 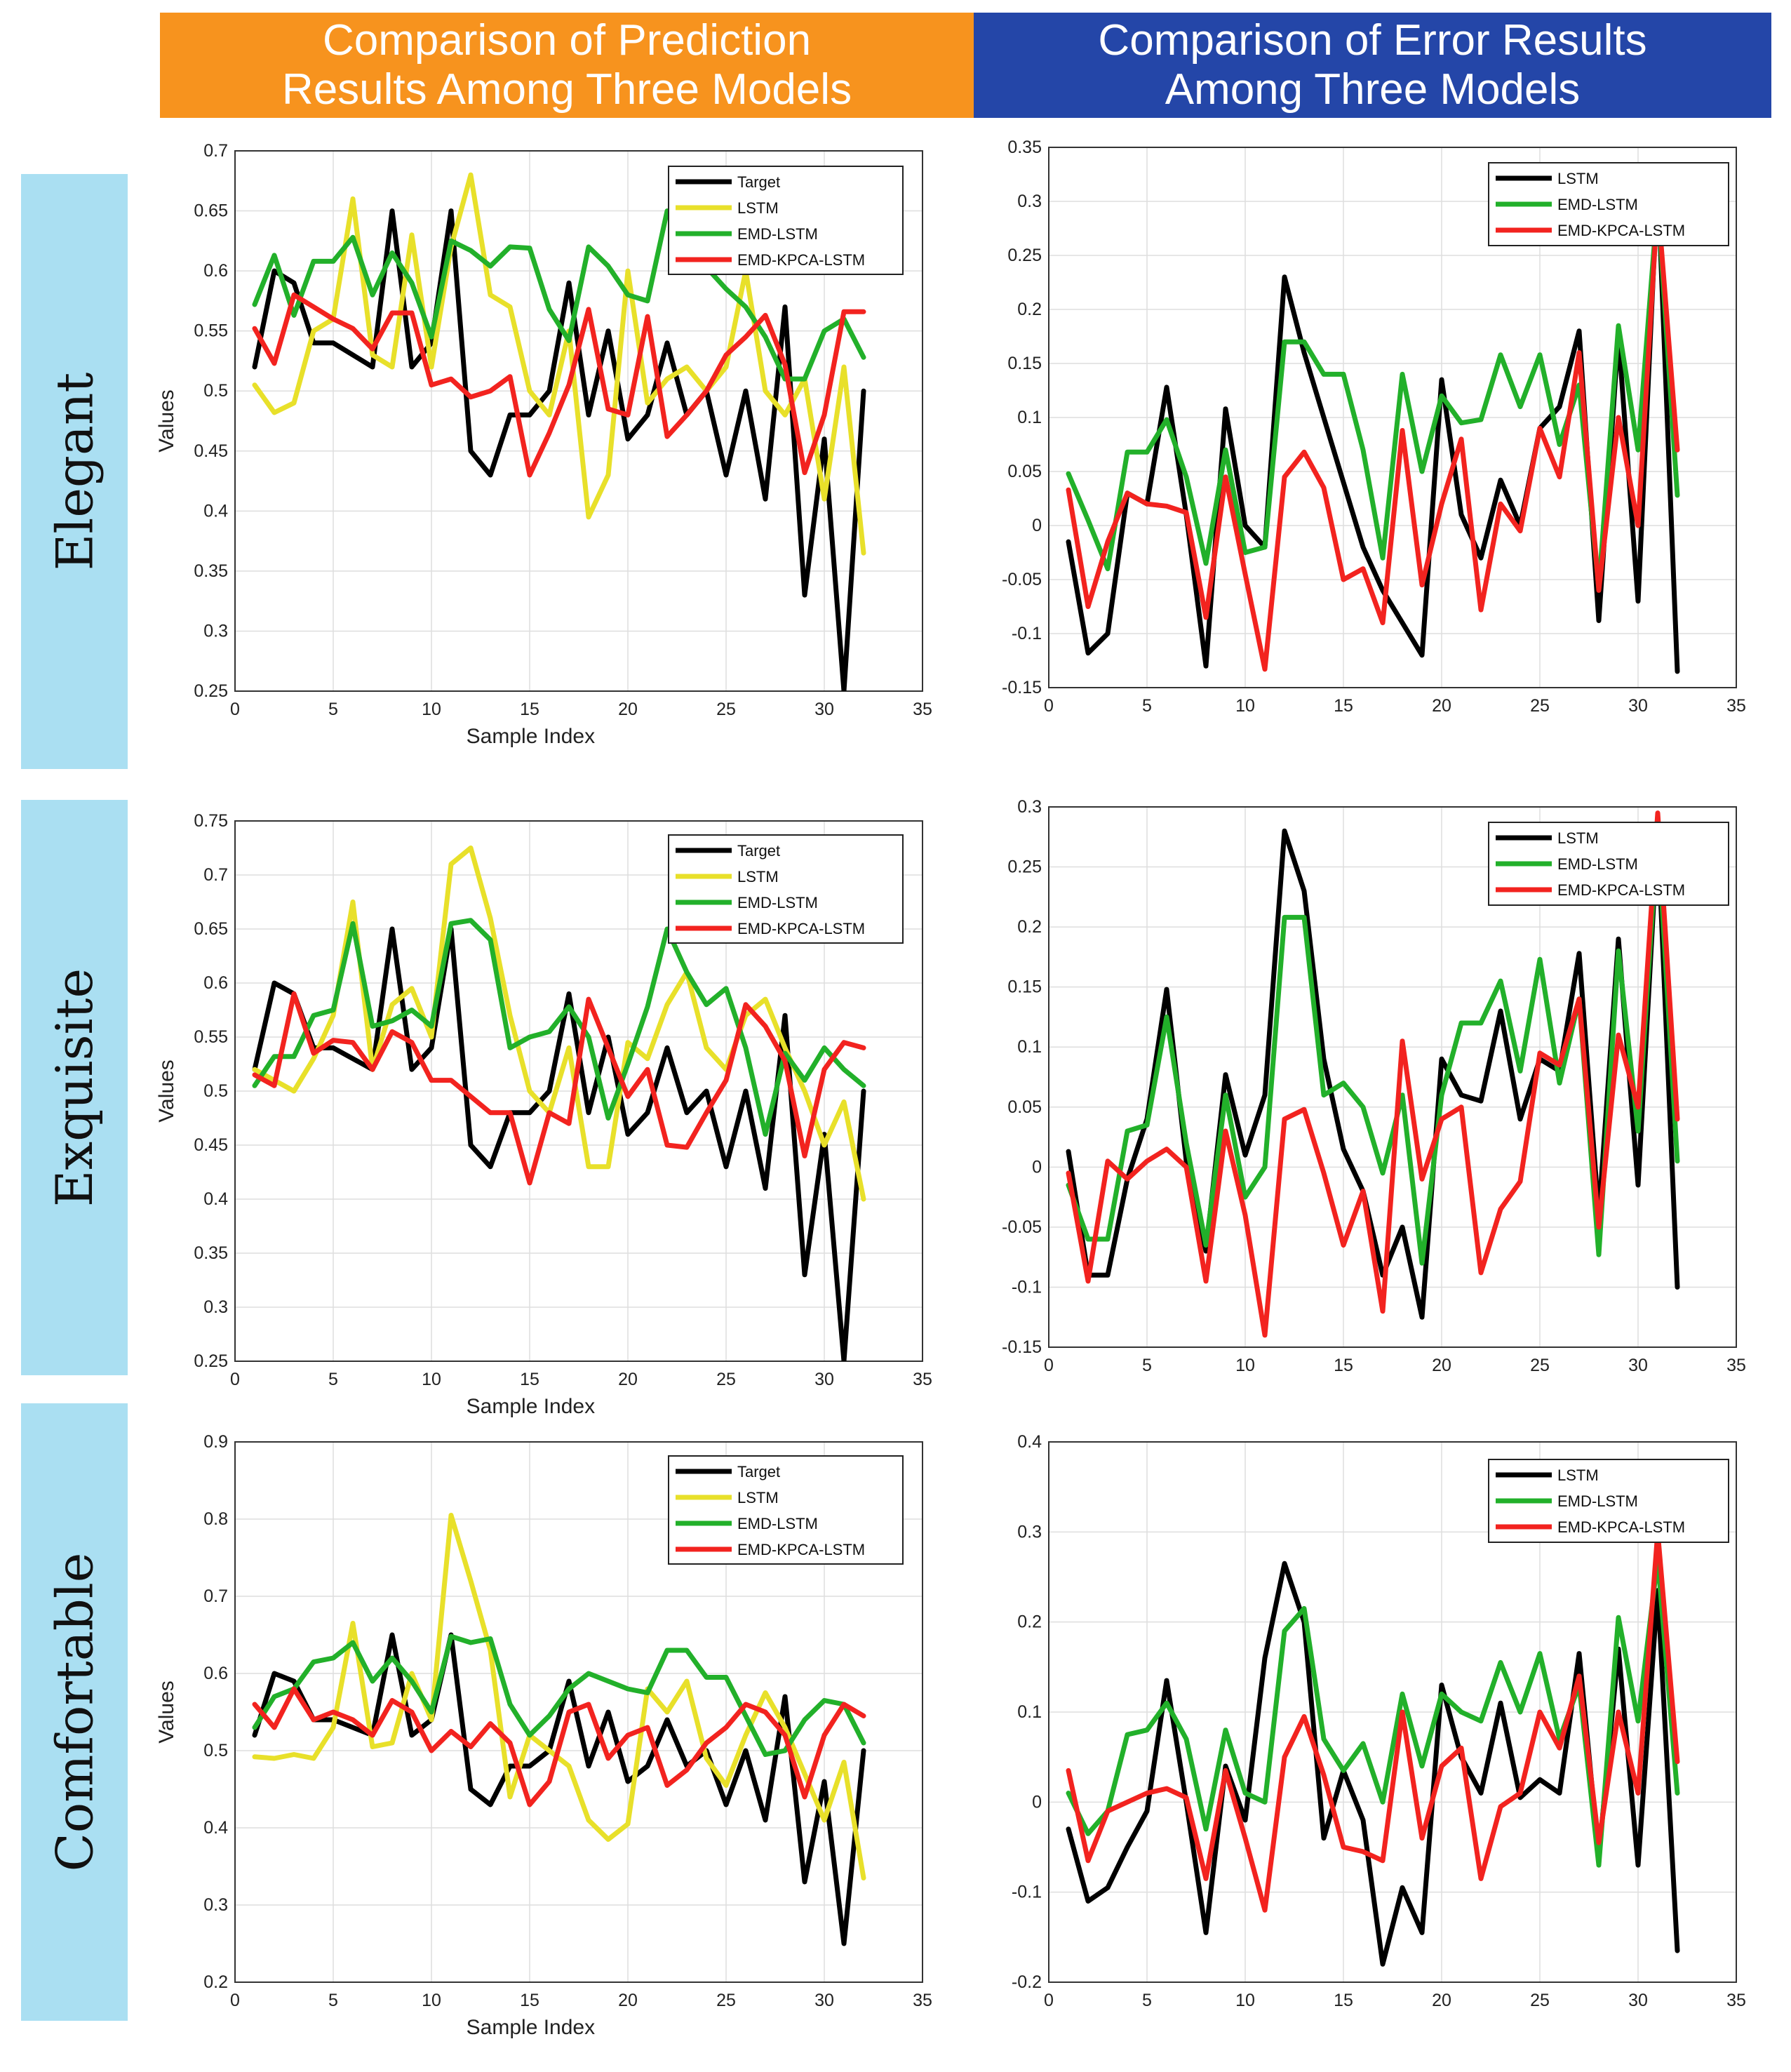 I want to click on y-tick-label: 0.1, so click(x=1029, y=417).